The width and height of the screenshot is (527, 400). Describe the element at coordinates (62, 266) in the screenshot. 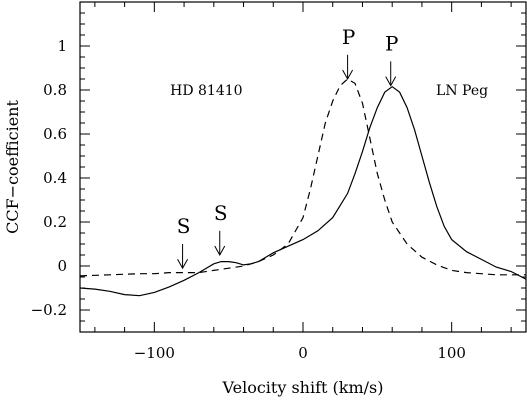

I see `y-tick-label: 0` at that location.